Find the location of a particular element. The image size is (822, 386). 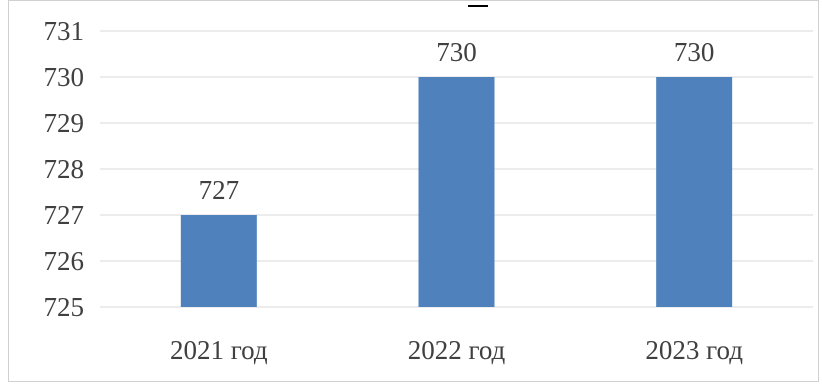

category-label: 2022 год is located at coordinates (457, 350).